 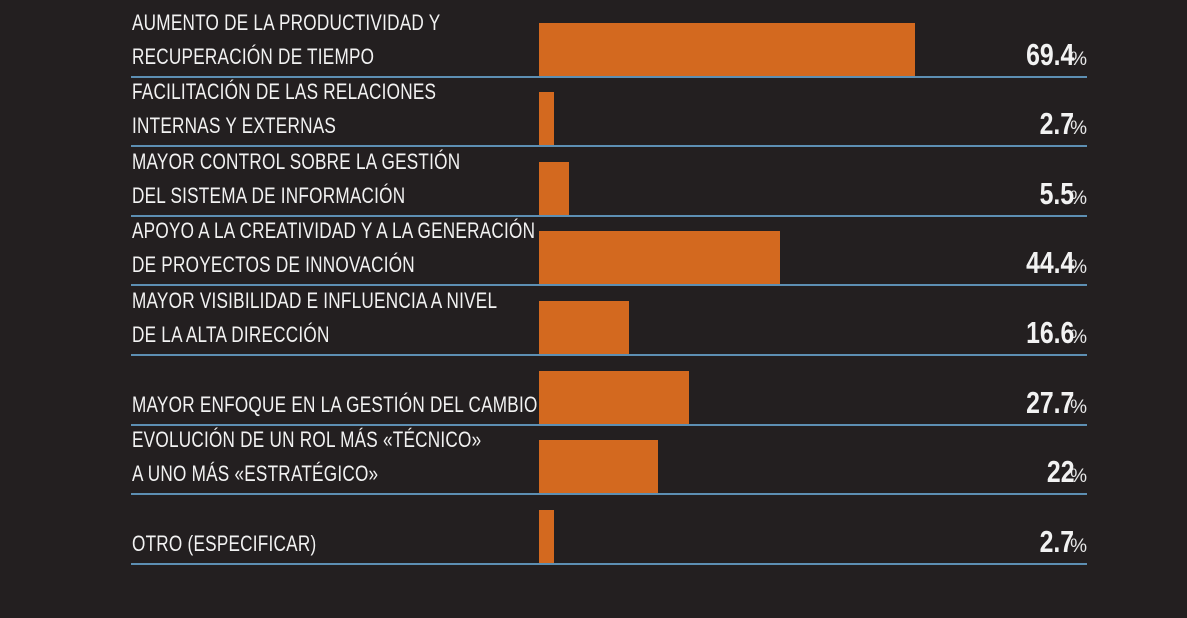 I want to click on value-number: 22, so click(x=1060, y=472).